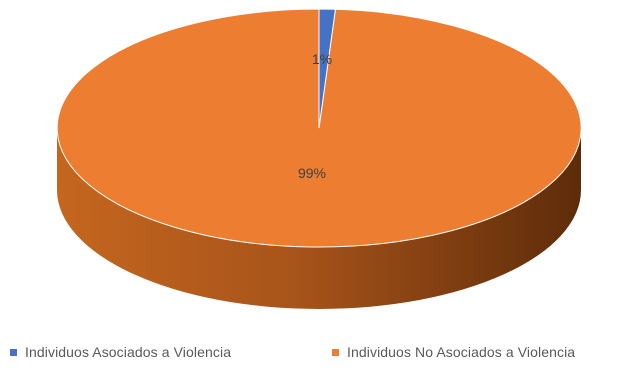  I want to click on legend-item-asociados: Individuos Asociados a Violencia, so click(120, 352).